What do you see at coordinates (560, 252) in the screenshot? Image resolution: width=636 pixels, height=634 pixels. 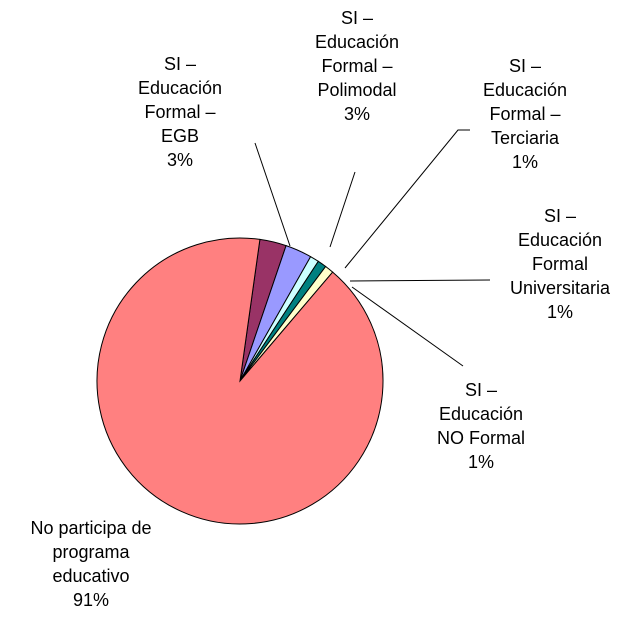 I see `category-label: SI – Educación Formal Universitaria` at bounding box center [560, 252].